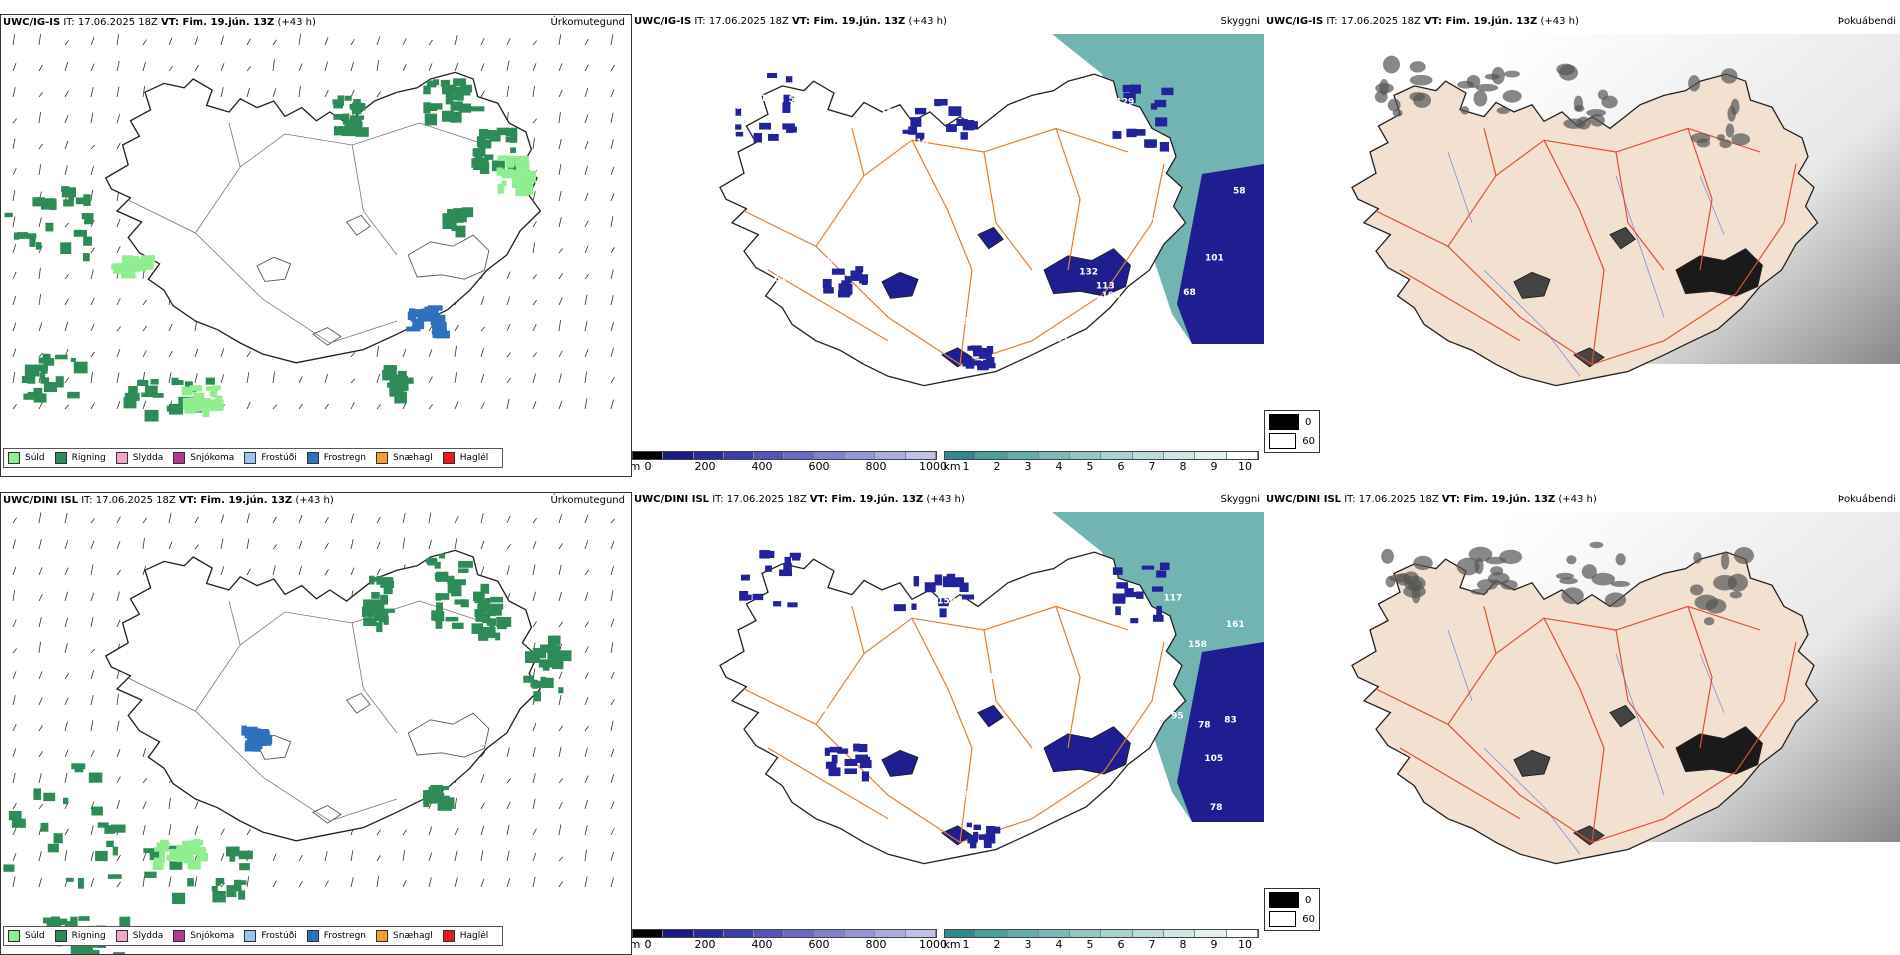 This screenshot has height=955, width=1900. I want to click on cloud-base-label: 105, so click(1213, 759).